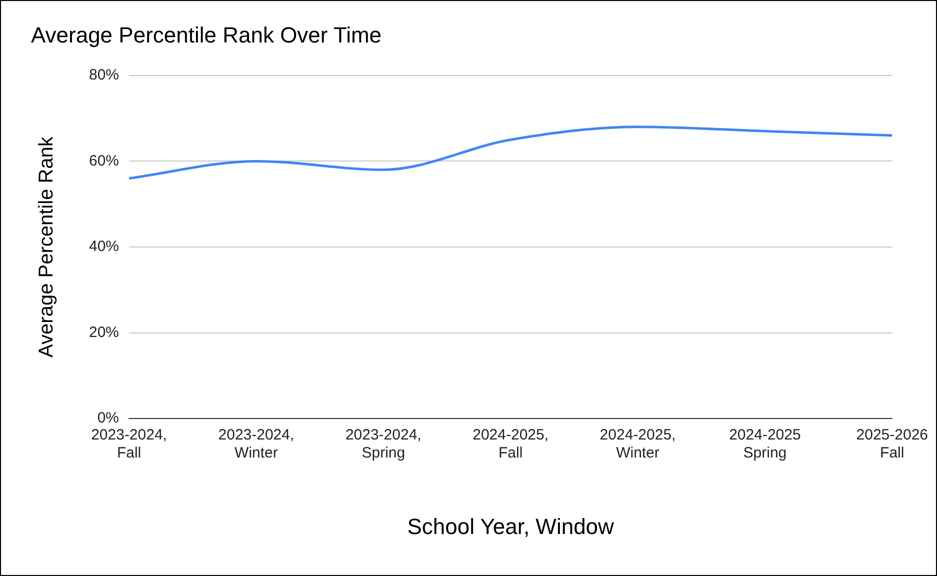 The width and height of the screenshot is (937, 576). What do you see at coordinates (129, 444) in the screenshot?
I see `x-tick-label: 2023-2024, Fall` at bounding box center [129, 444].